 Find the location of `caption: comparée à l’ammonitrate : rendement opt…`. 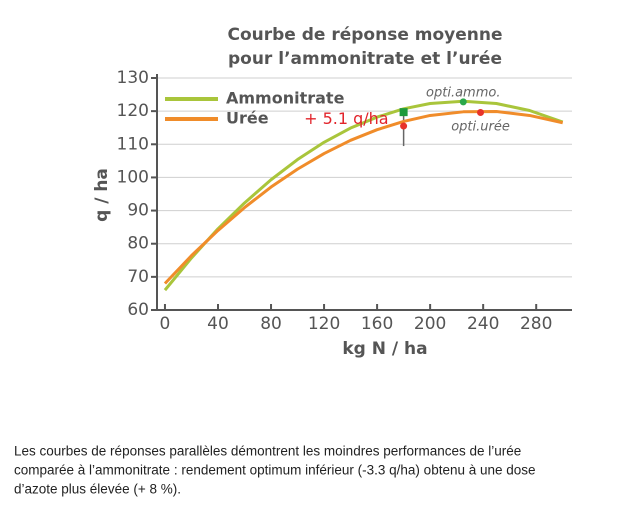

caption: comparée à l’ammonitrate : rendement opt… is located at coordinates (275, 470).